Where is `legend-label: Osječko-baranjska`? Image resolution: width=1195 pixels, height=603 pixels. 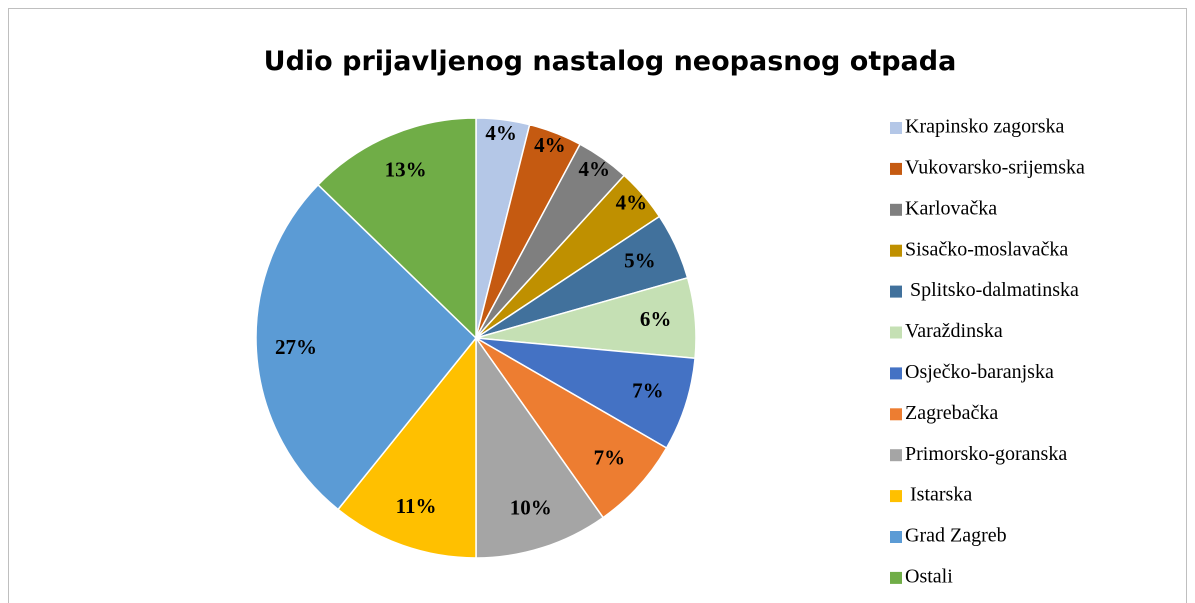 legend-label: Osječko-baranjska is located at coordinates (979, 372).